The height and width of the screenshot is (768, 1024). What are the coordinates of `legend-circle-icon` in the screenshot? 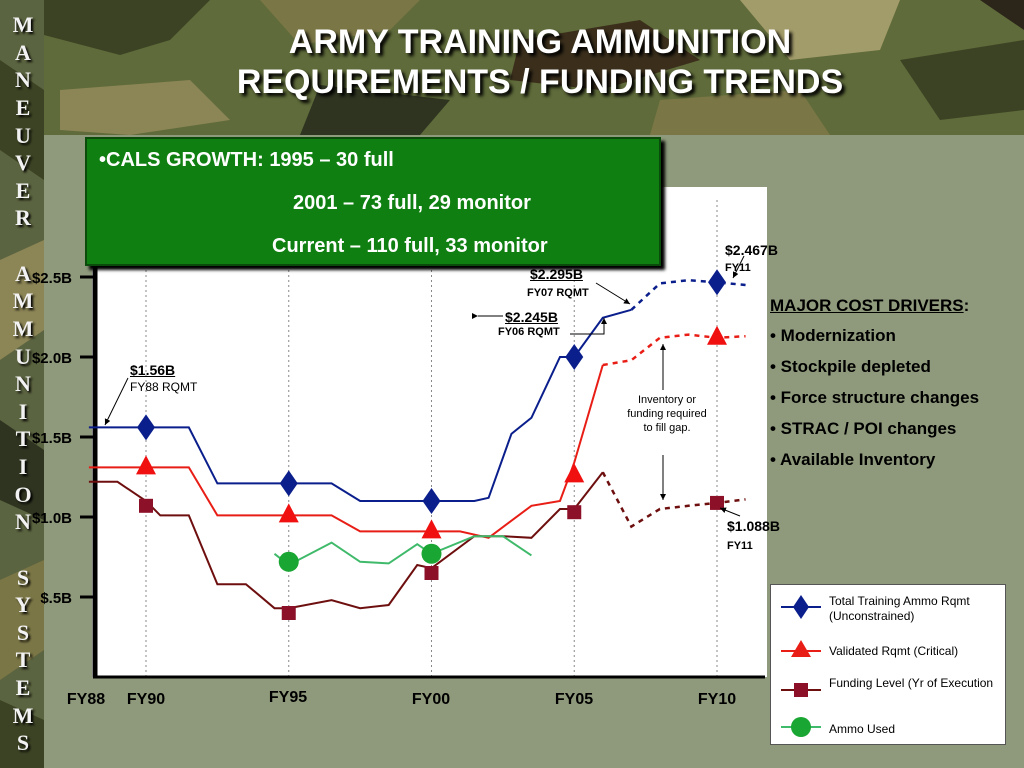 It's located at (801, 727).